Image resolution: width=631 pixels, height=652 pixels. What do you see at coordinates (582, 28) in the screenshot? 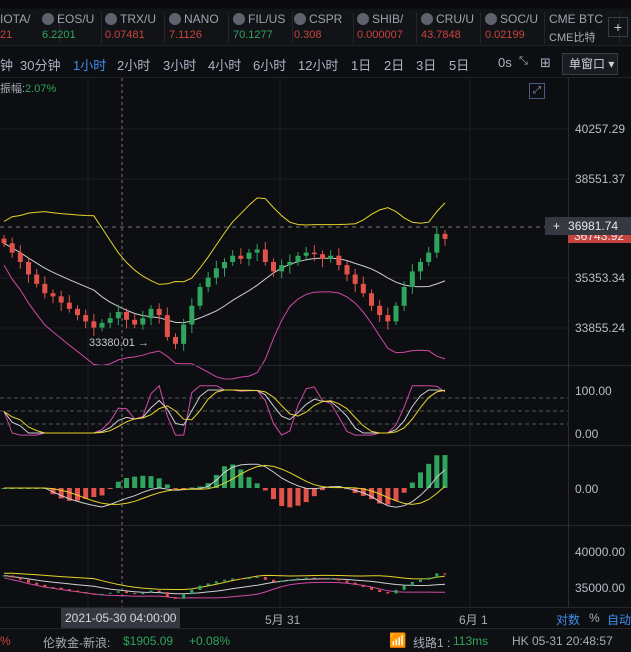
I see `ticker-item: CME BTC CME比特` at bounding box center [582, 28].